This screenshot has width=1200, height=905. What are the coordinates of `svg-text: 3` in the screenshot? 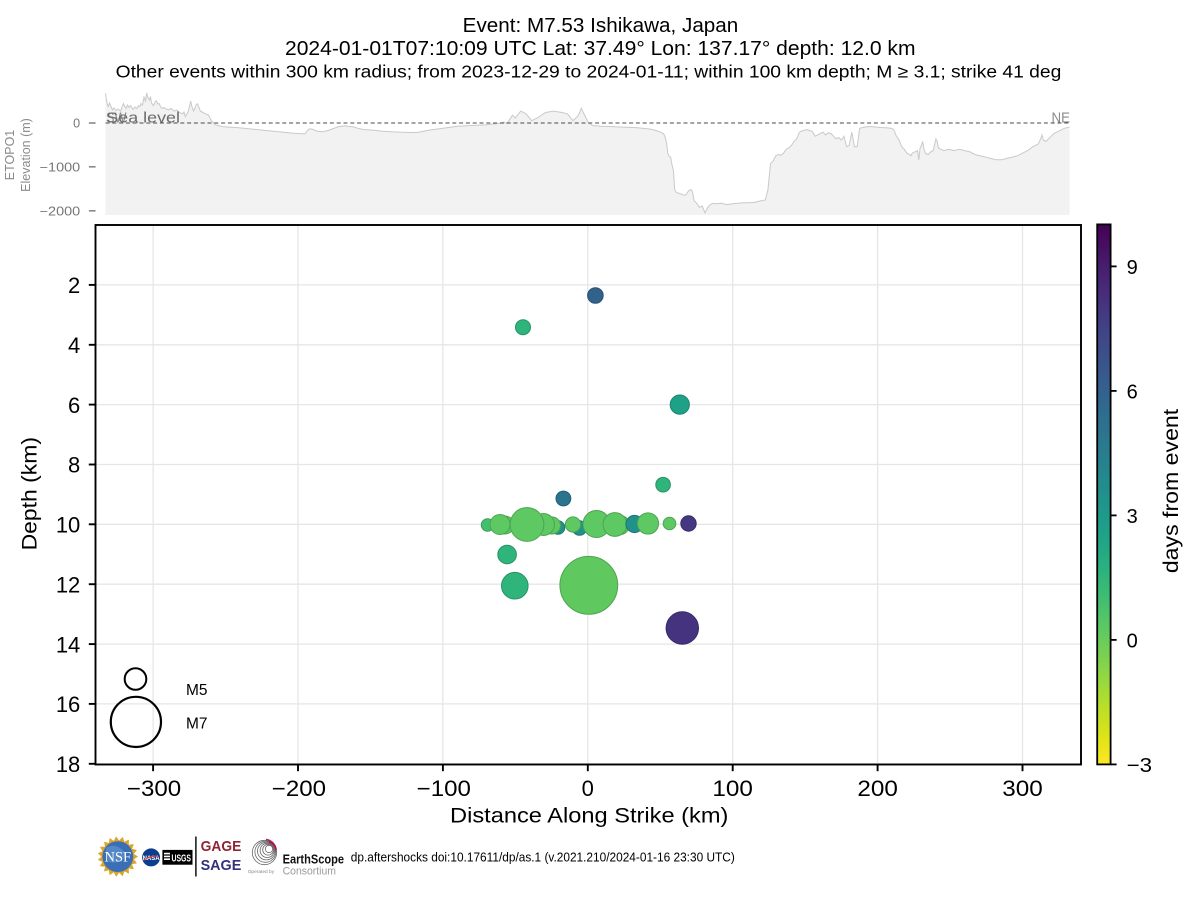 It's located at (1132, 517).